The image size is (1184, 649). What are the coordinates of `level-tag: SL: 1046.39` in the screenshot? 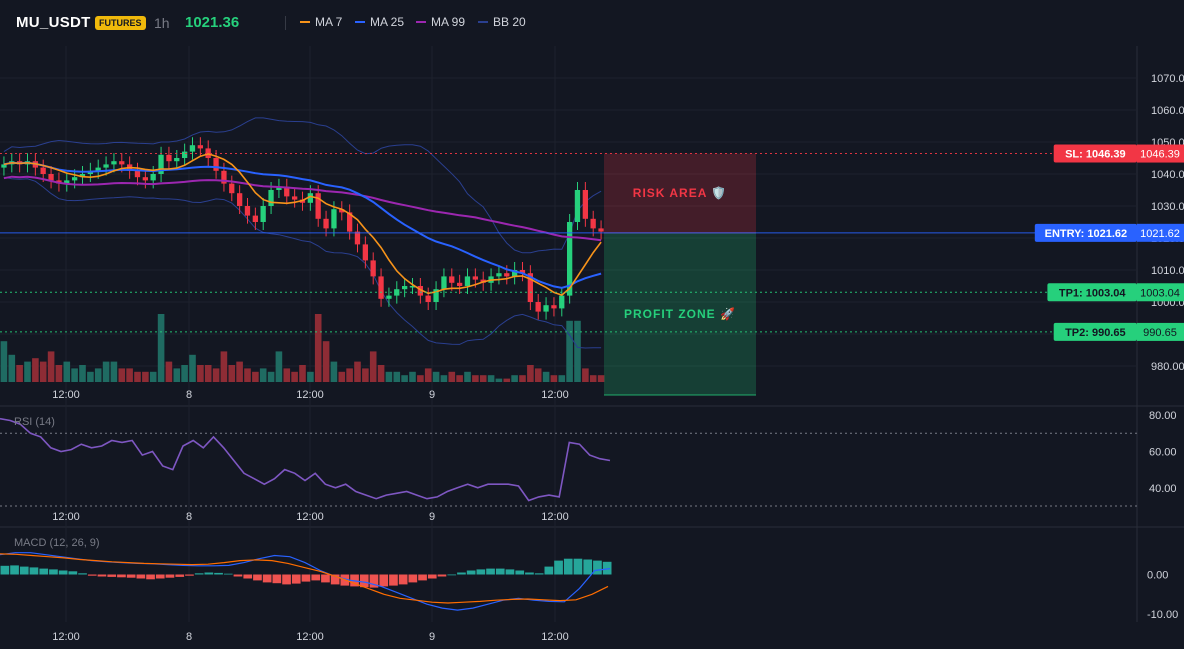 It's located at (1095, 153).